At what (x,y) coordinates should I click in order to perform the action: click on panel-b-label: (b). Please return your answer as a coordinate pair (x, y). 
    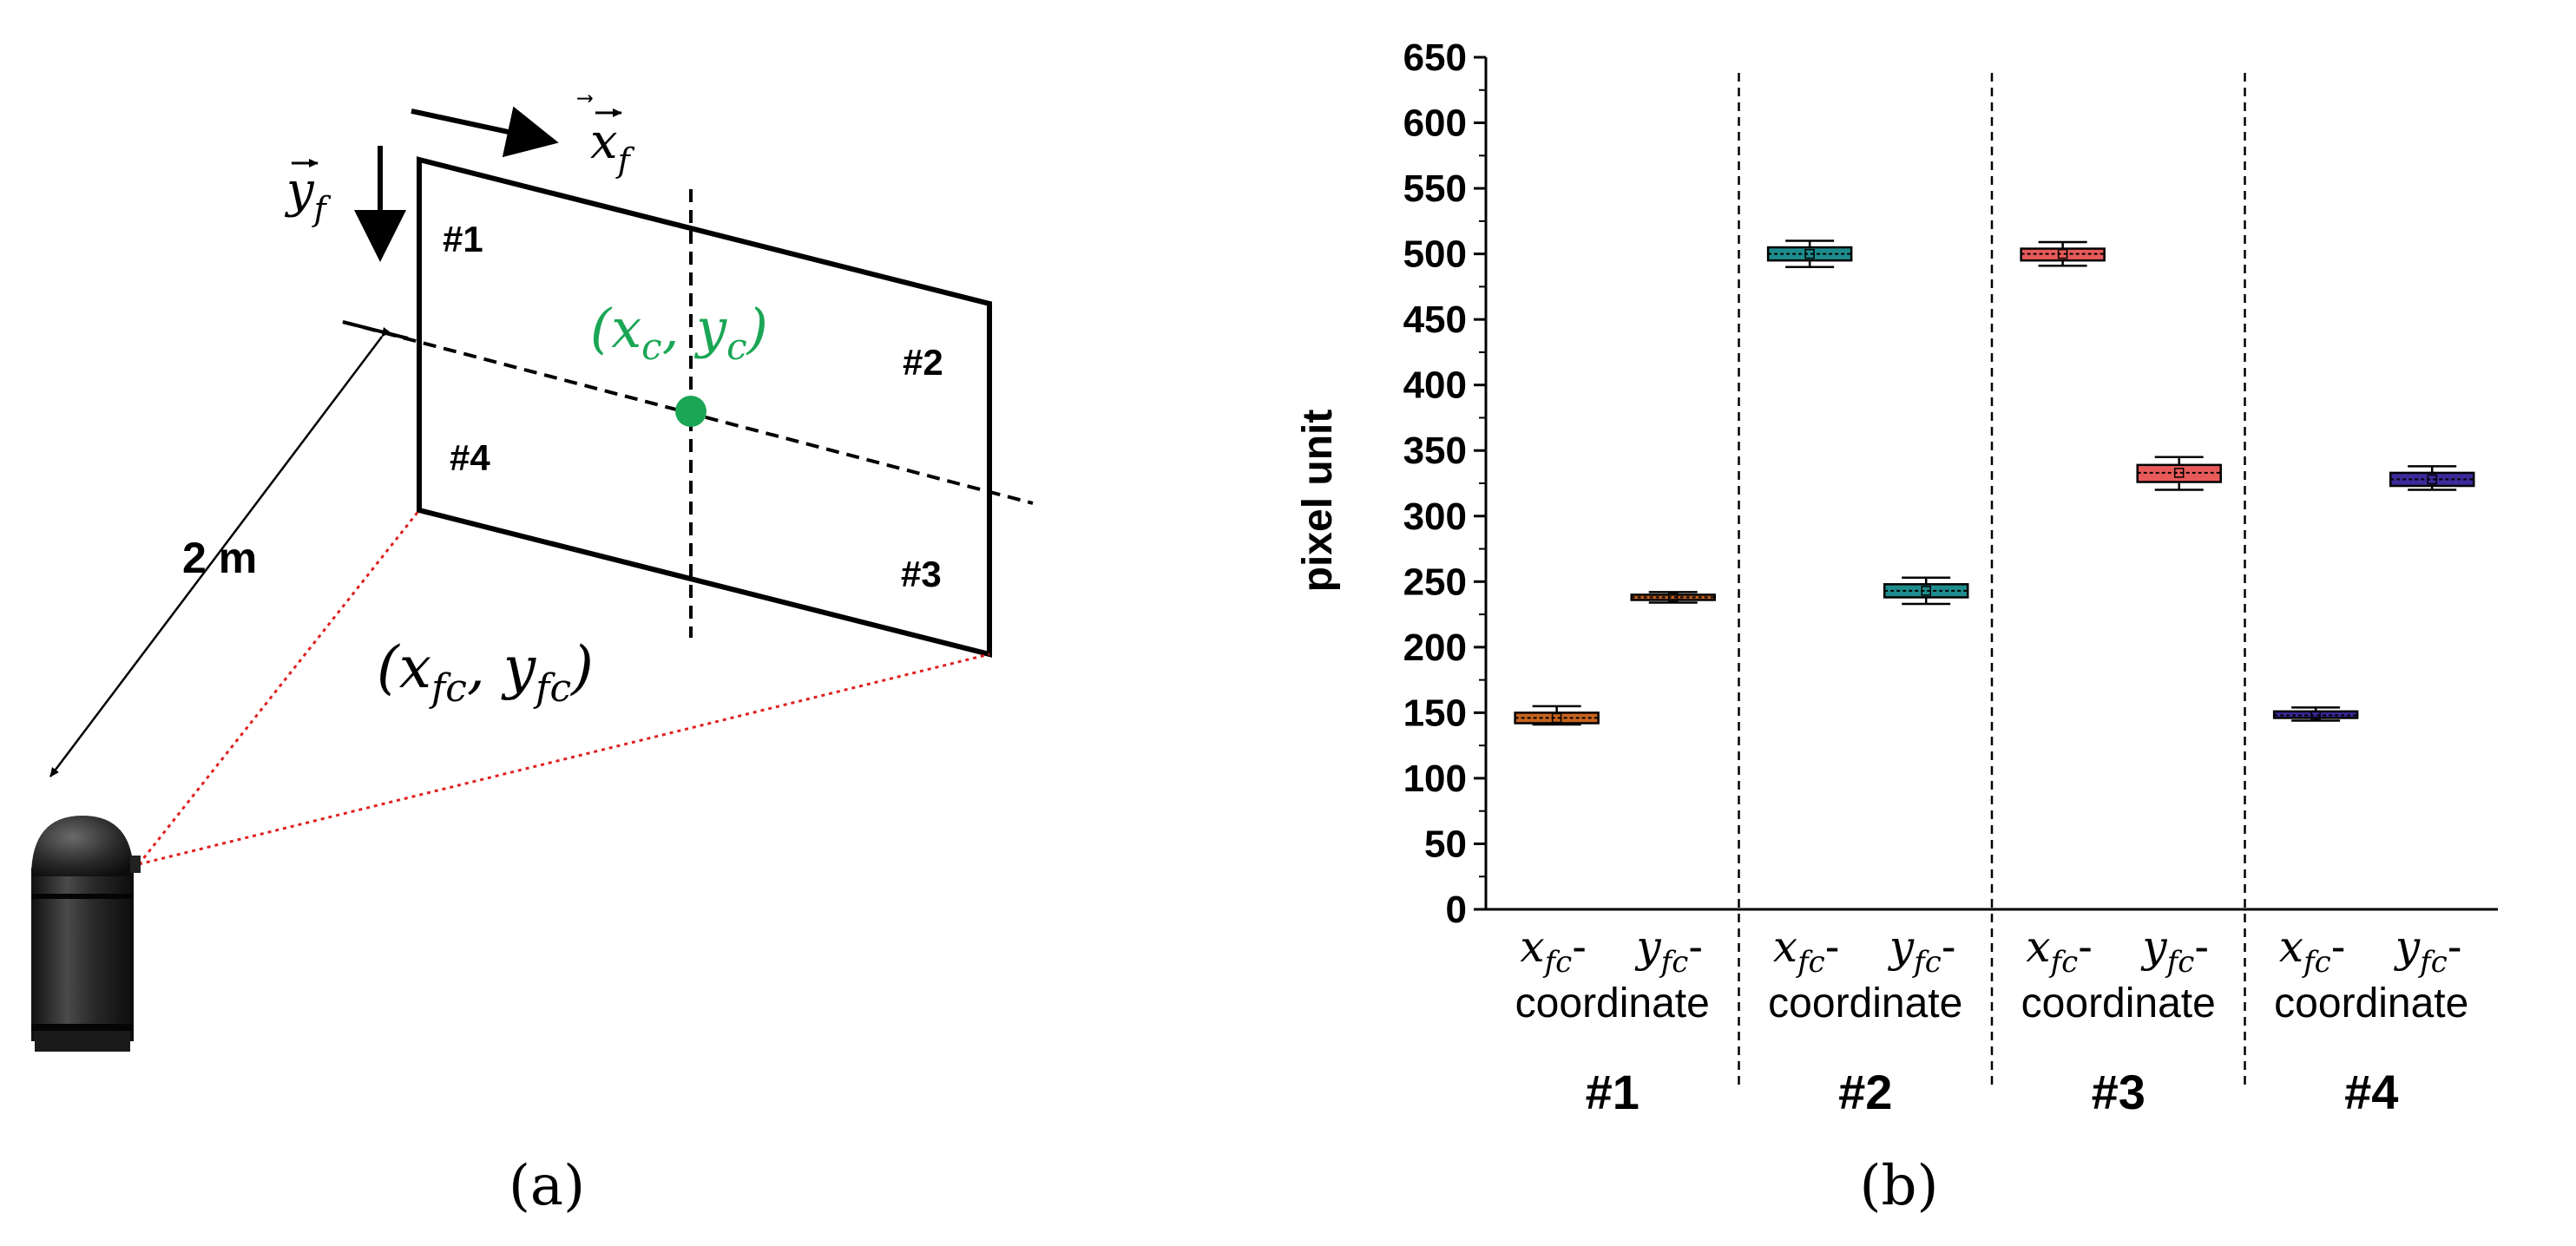
    Looking at the image, I should click on (1899, 1186).